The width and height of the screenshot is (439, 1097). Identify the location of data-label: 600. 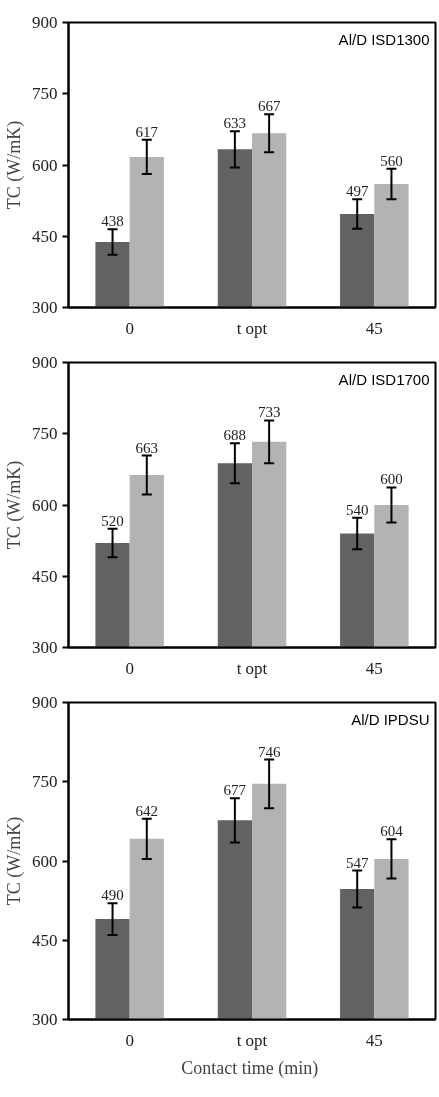
(391, 479).